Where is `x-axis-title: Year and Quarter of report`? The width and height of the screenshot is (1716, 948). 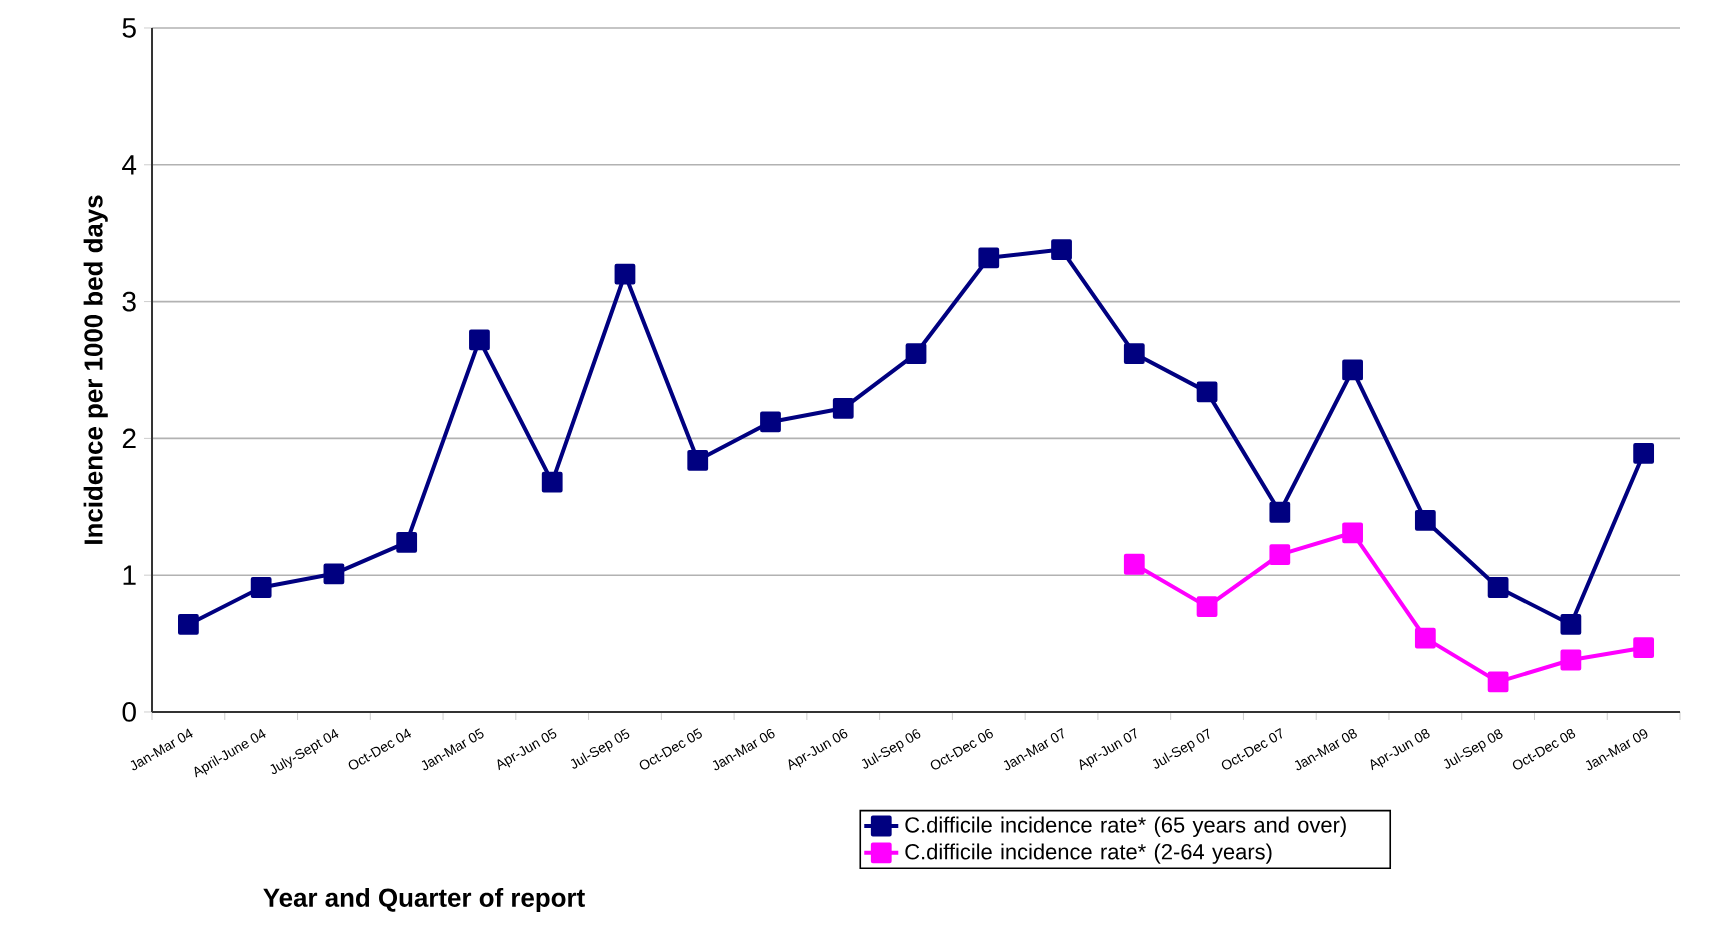 x-axis-title: Year and Quarter of report is located at coordinates (424, 900).